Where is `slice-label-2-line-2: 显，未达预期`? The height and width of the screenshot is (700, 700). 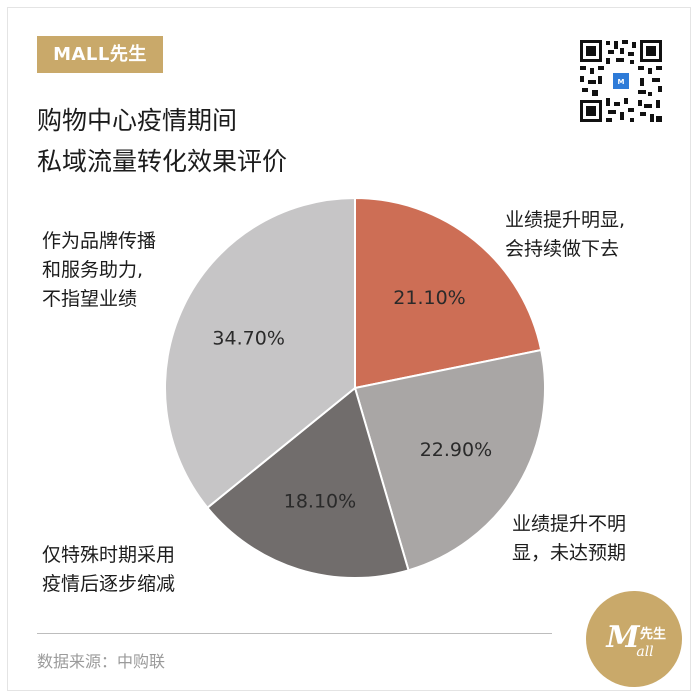 slice-label-2-line-2: 显，未达预期 is located at coordinates (569, 553).